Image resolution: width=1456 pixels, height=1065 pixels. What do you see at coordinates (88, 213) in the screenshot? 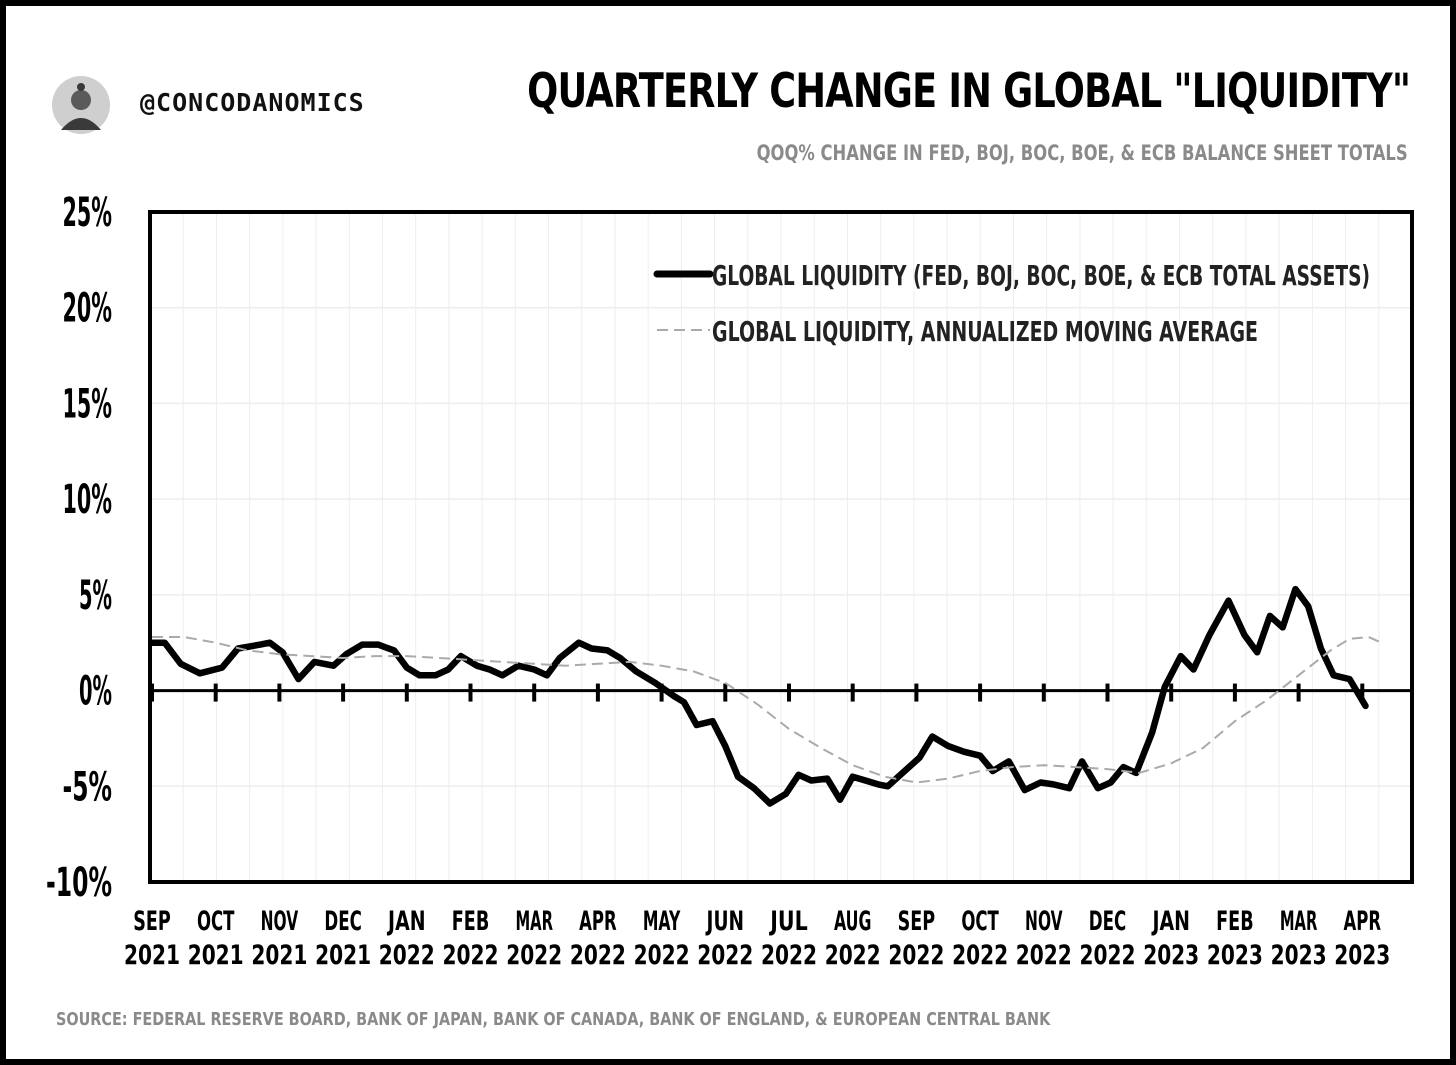
I see `y-tick-label: 25%` at bounding box center [88, 213].